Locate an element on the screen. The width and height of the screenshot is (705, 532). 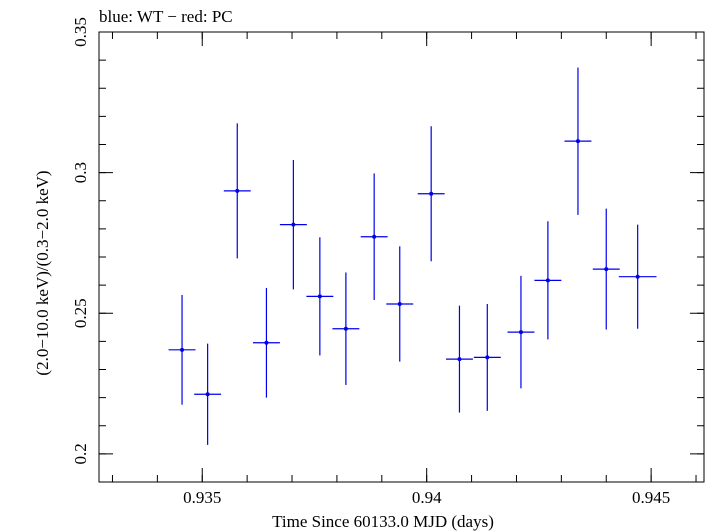
y-tick-label: 0.3 is located at coordinates (80, 172).